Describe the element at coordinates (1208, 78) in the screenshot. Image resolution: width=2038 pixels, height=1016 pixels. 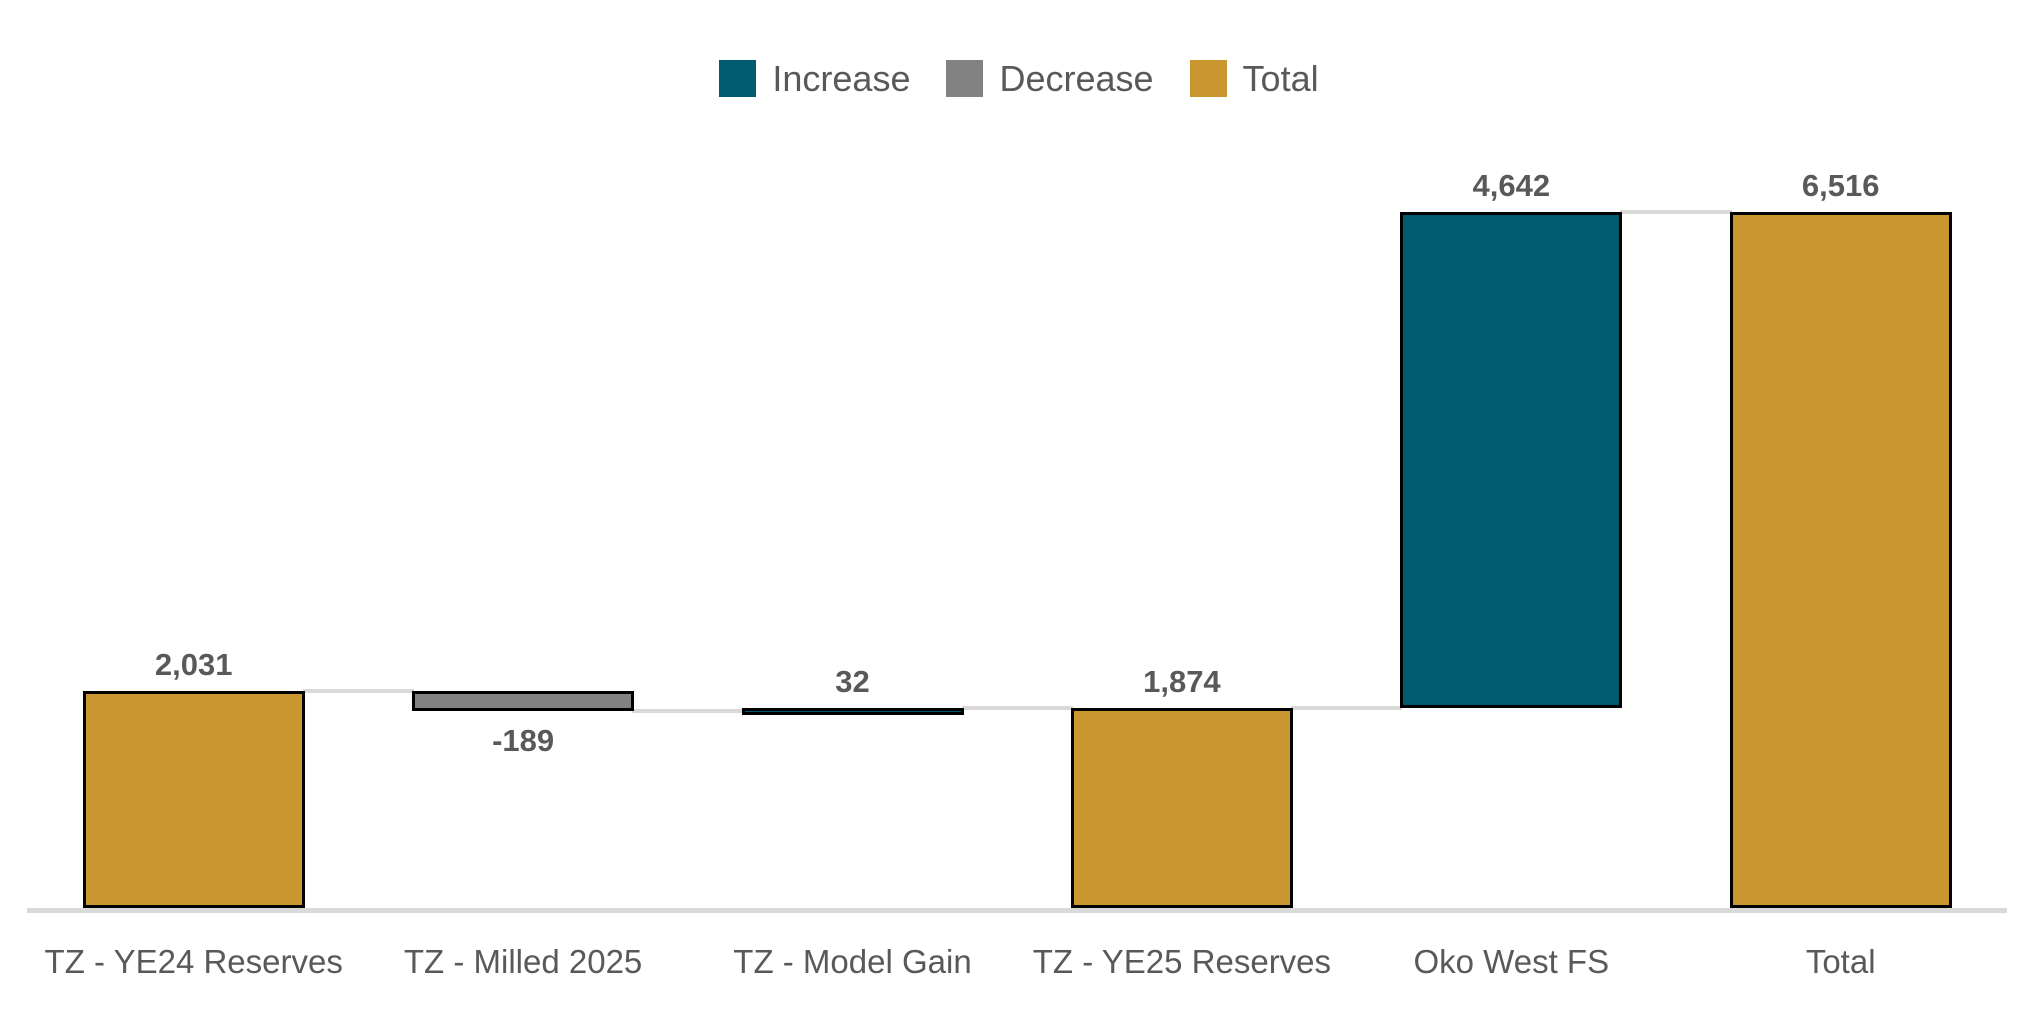
I see `legend-swatch-total-icon` at that location.